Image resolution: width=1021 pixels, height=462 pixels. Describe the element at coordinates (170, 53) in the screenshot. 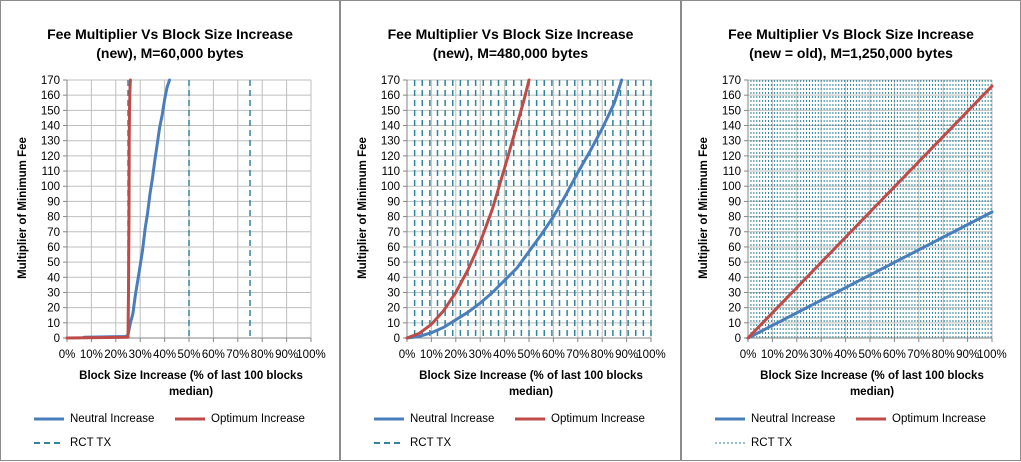

I see `chart-title-line: (new), M=60,000 bytes` at that location.